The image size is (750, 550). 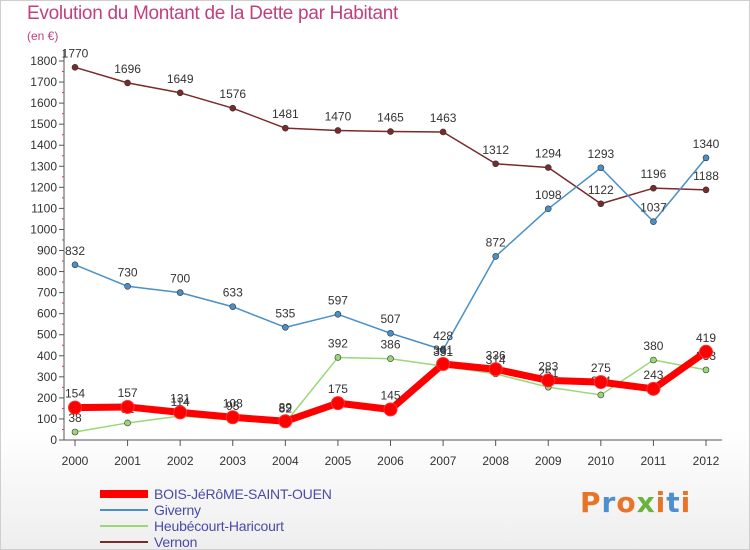 What do you see at coordinates (47, 377) in the screenshot?
I see `y-tick-label: 300` at bounding box center [47, 377].